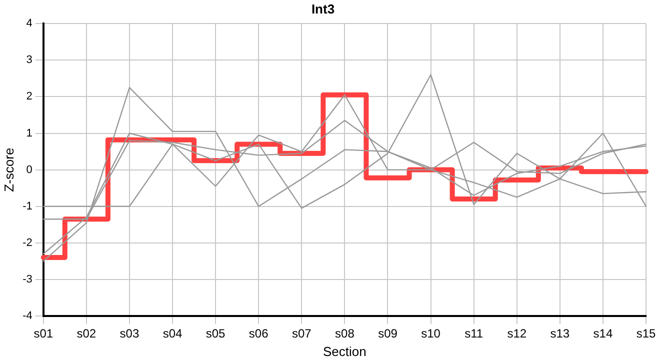 This screenshot has width=660, height=360. I want to click on x-tick-label: s12, so click(517, 333).